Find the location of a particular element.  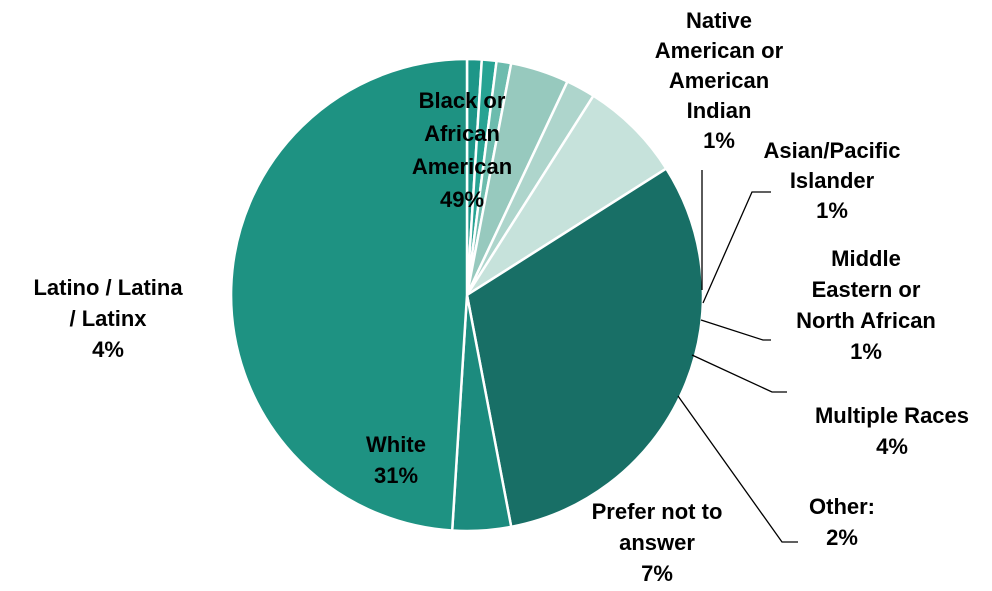

label-other-line: Other: is located at coordinates (842, 506).